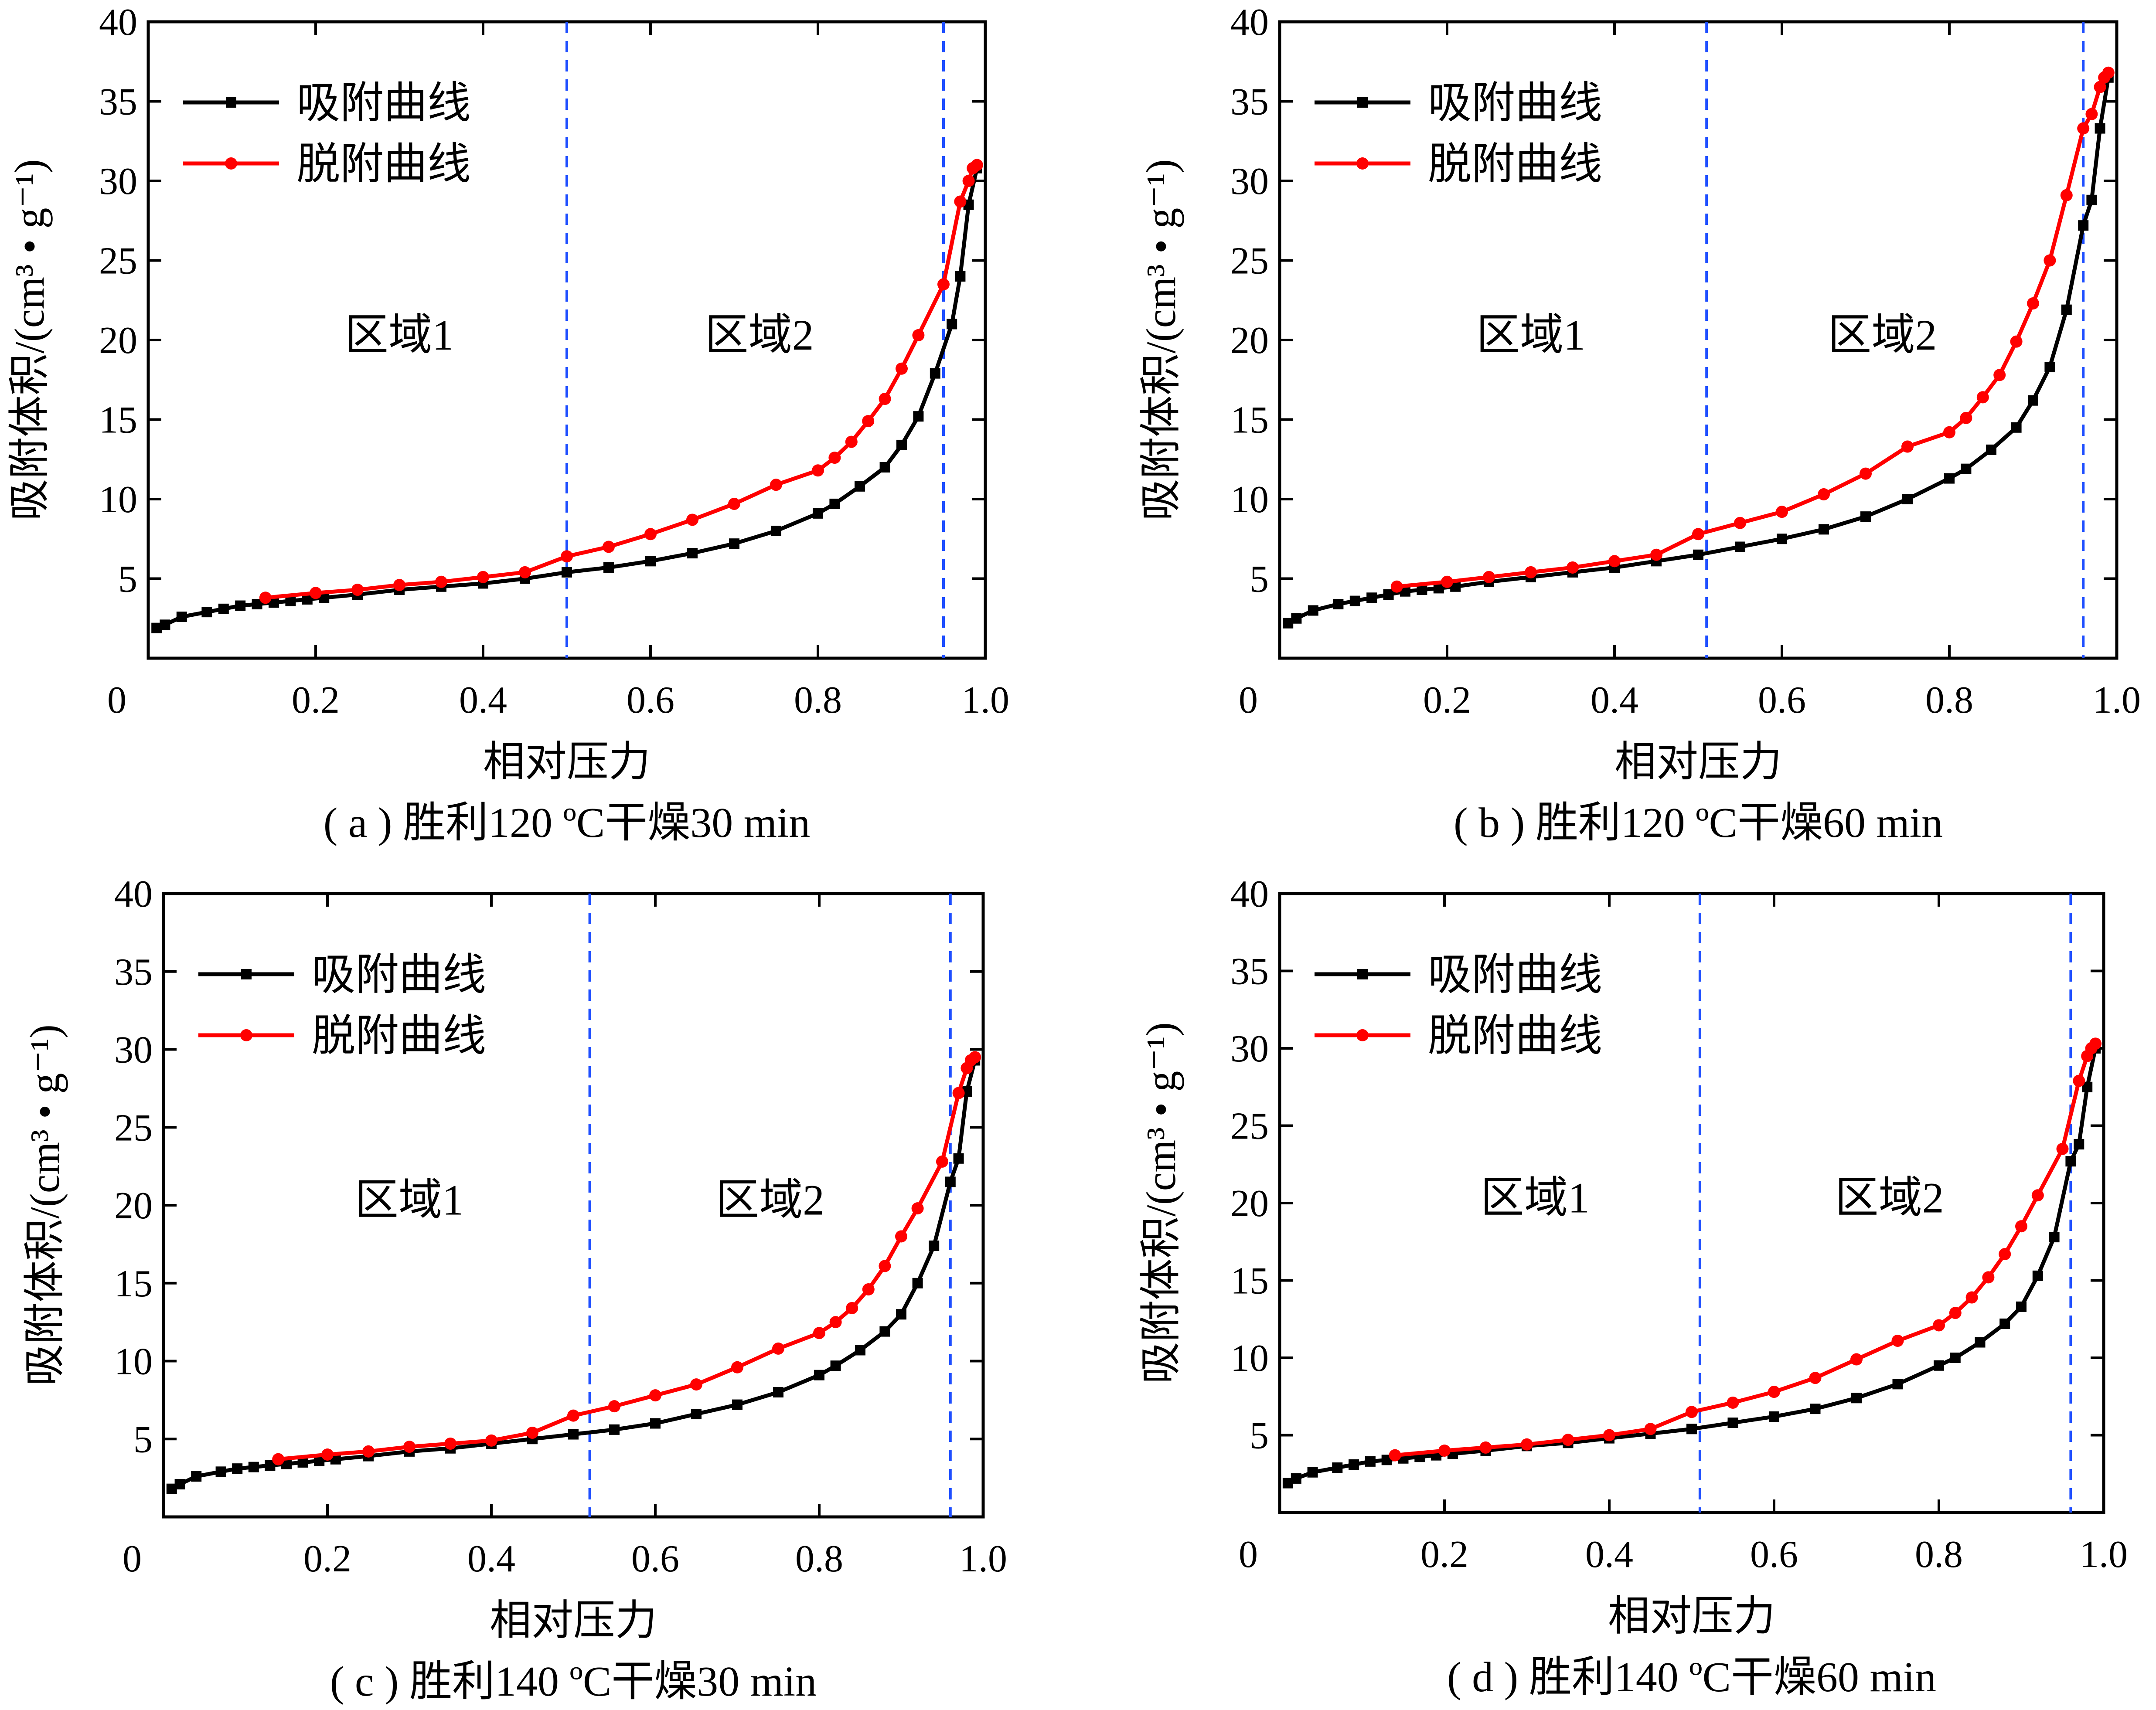  What do you see at coordinates (1249, 341) in the screenshot?
I see `y-tick-label: 20` at bounding box center [1249, 341].